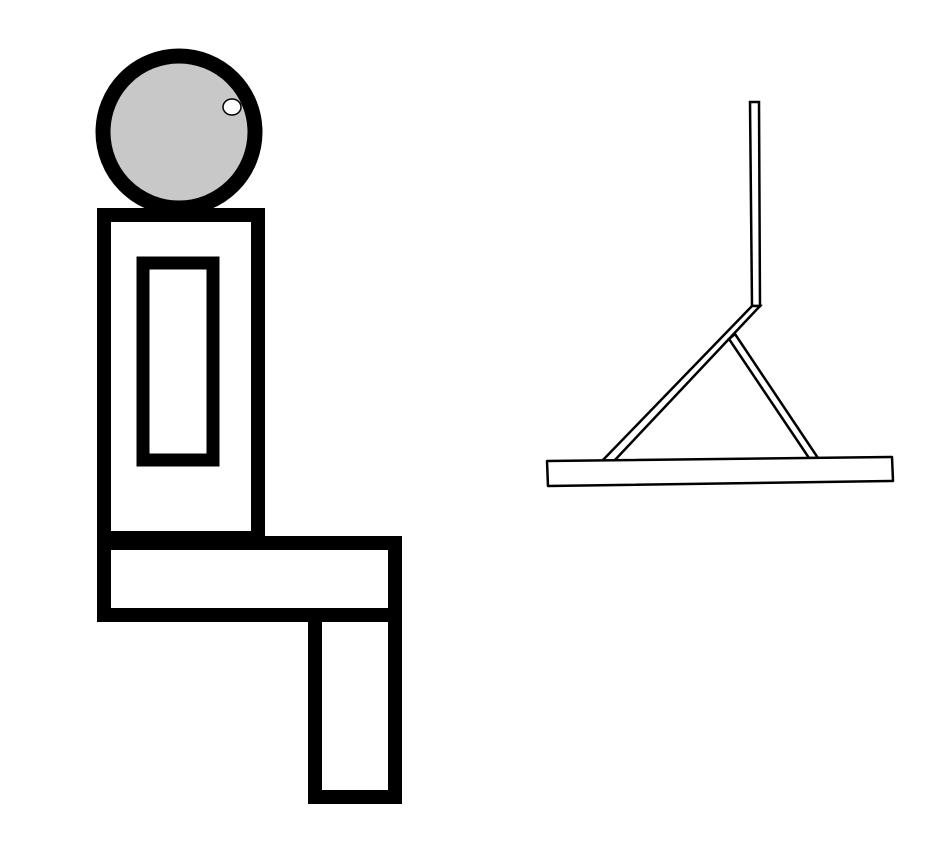 The width and height of the screenshot is (943, 842). I want to click on head-highlight, so click(232, 107).